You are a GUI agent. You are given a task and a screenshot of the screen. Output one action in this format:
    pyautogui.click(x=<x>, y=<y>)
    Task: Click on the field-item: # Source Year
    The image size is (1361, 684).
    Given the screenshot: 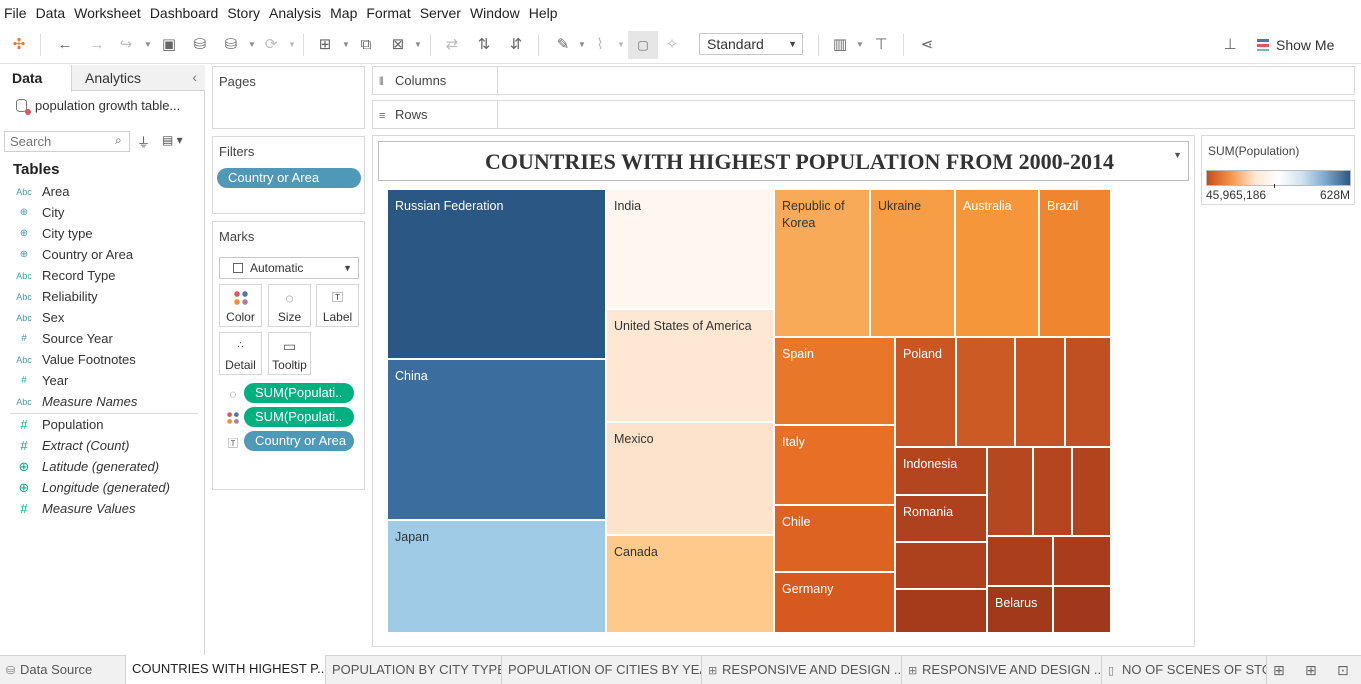 What is the action you would take?
    pyautogui.click(x=100, y=339)
    